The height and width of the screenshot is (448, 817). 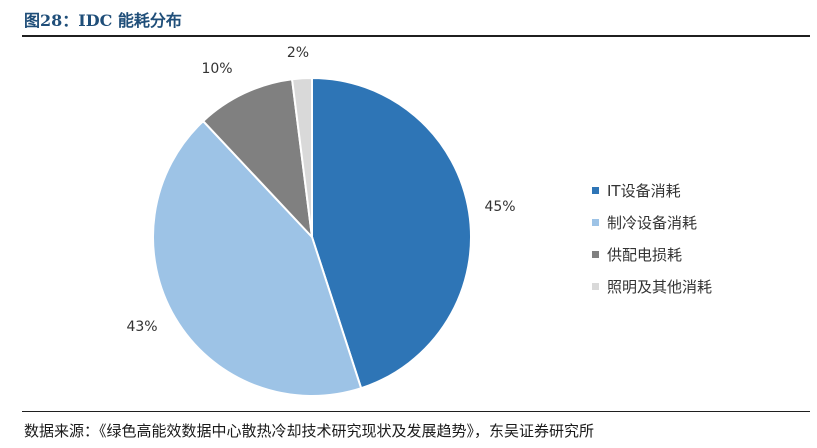 I want to click on pie-data-label-3: 10%, so click(x=216, y=69).